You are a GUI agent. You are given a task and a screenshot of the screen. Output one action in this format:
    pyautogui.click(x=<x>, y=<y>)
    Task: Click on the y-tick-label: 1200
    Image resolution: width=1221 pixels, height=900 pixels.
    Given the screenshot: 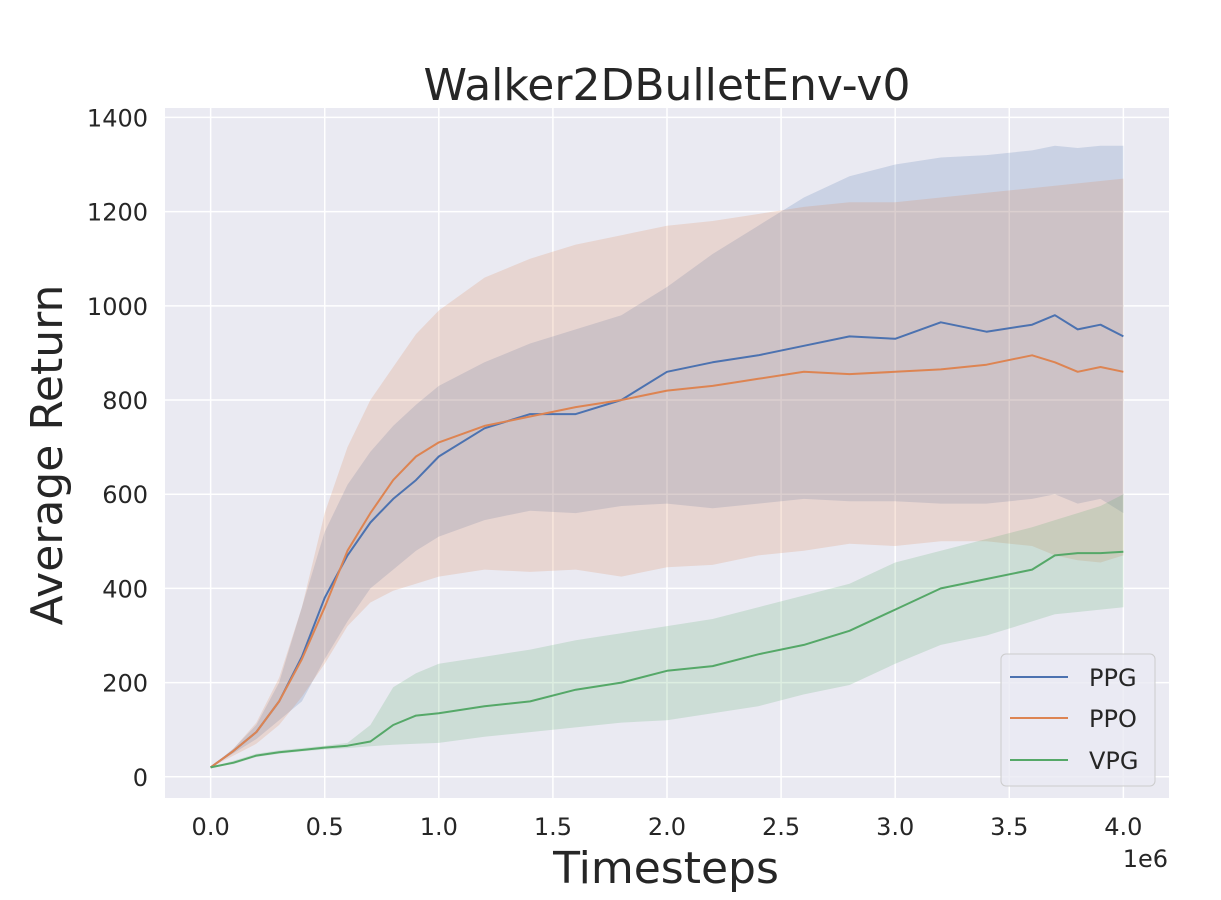 What is the action you would take?
    pyautogui.click(x=117, y=213)
    